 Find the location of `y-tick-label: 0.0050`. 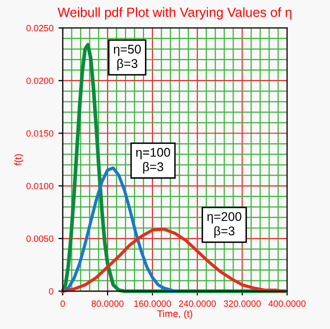

y-tick-label: 0.0050 is located at coordinates (40, 238).